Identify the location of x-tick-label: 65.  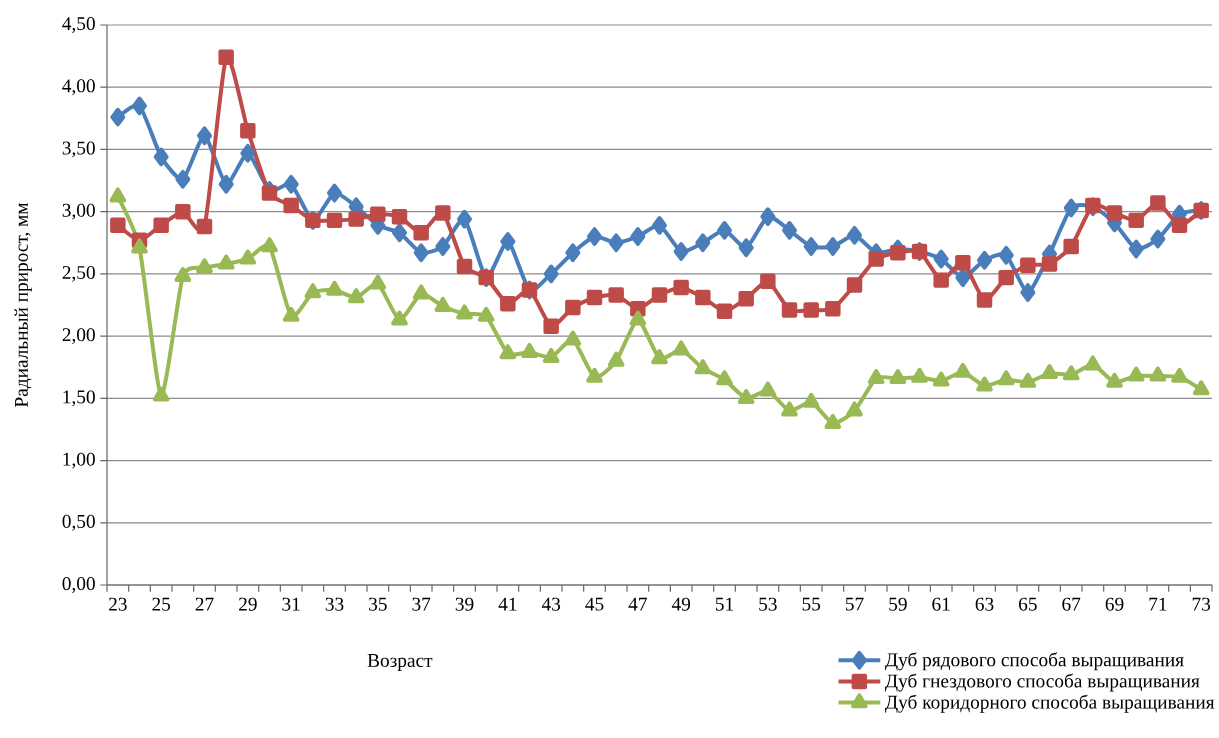
(1028, 604).